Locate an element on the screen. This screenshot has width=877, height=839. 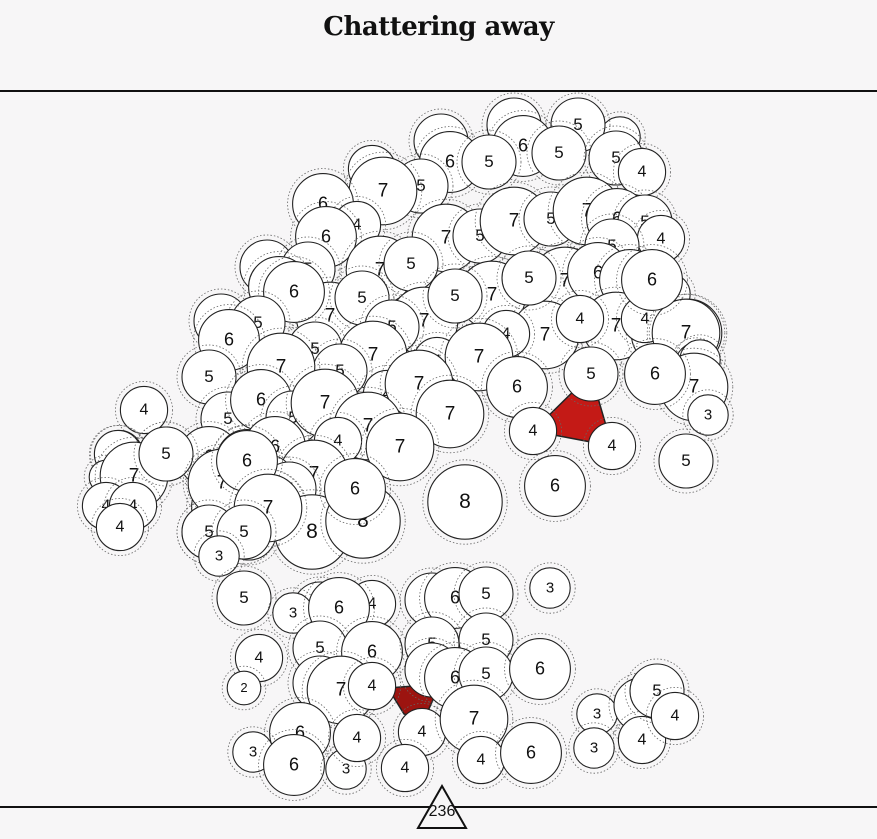
bubble-node: 7 is located at coordinates (474, 719).